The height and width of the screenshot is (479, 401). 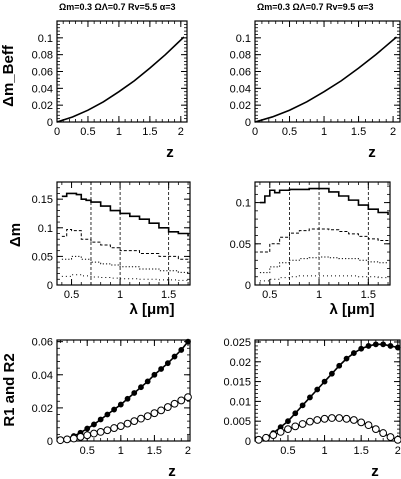 What do you see at coordinates (237, 343) in the screenshot?
I see `y-tick-label: 0.025` at bounding box center [237, 343].